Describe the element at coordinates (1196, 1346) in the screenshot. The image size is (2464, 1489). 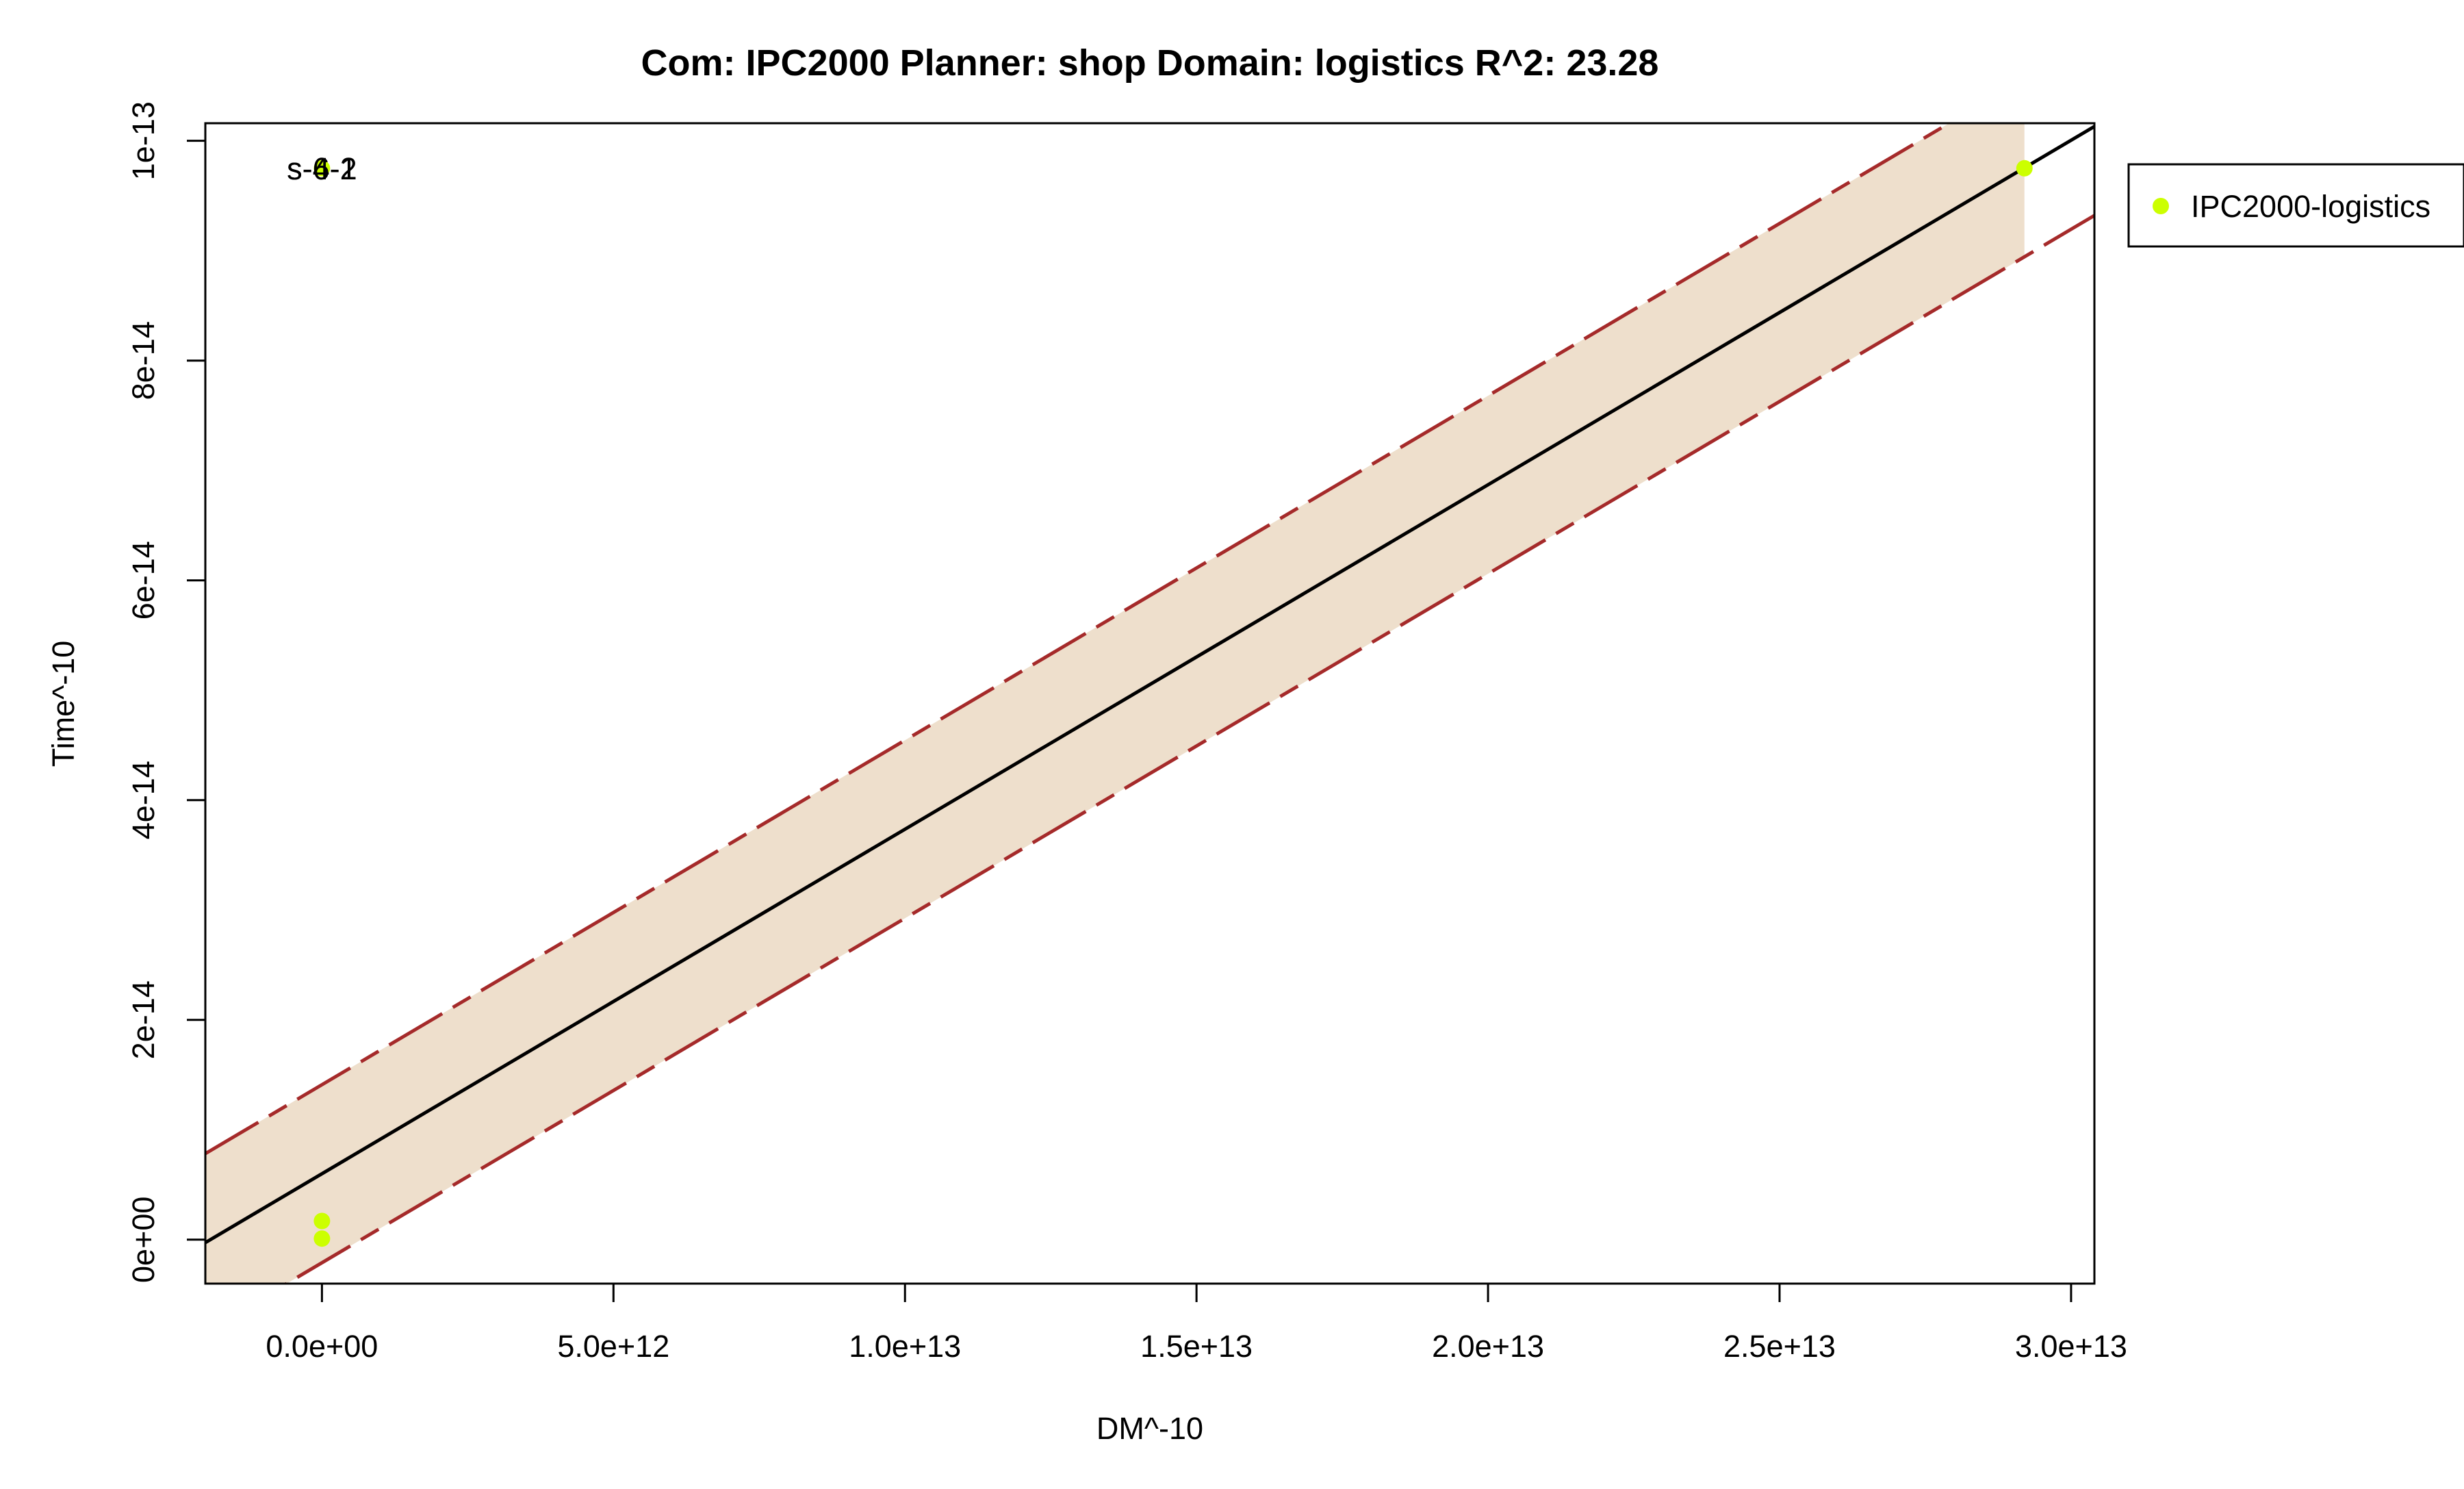
I see `x-tick-label: 1.5e+13` at that location.